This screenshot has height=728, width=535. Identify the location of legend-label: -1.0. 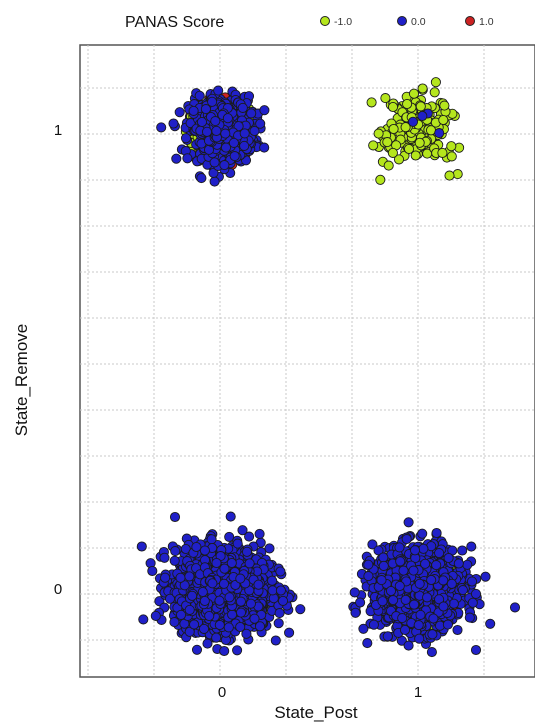
(343, 22).